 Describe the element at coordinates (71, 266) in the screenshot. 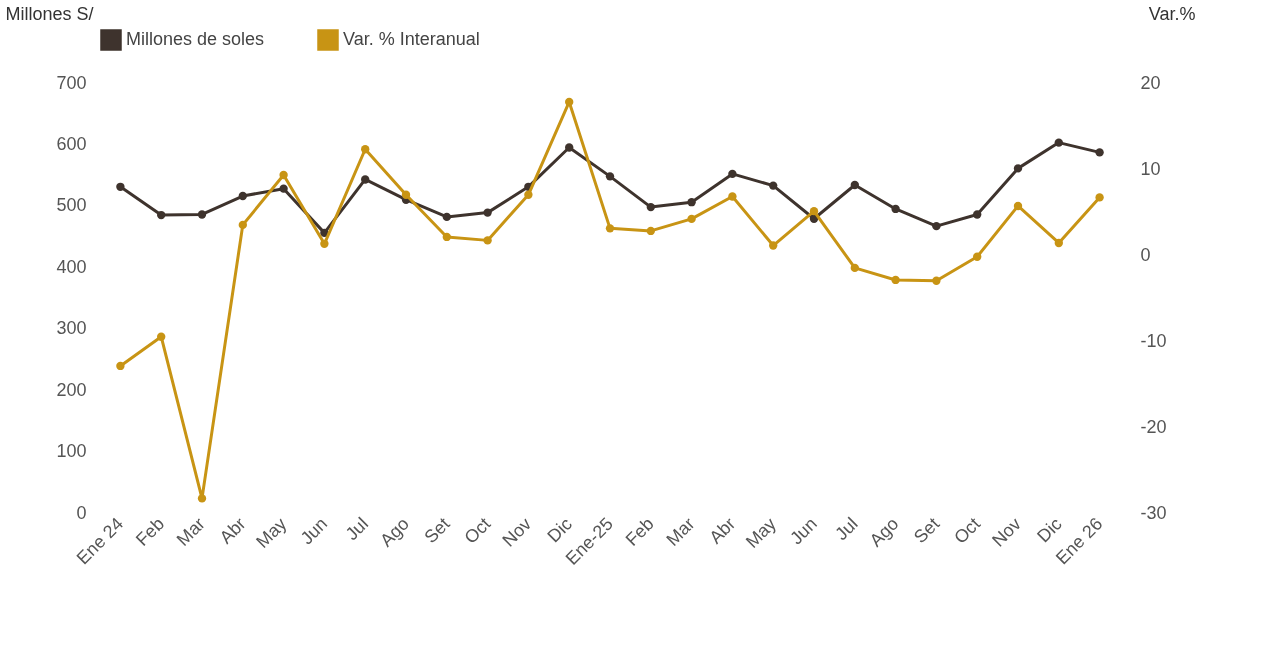

I see `y-tick-label: 400` at that location.